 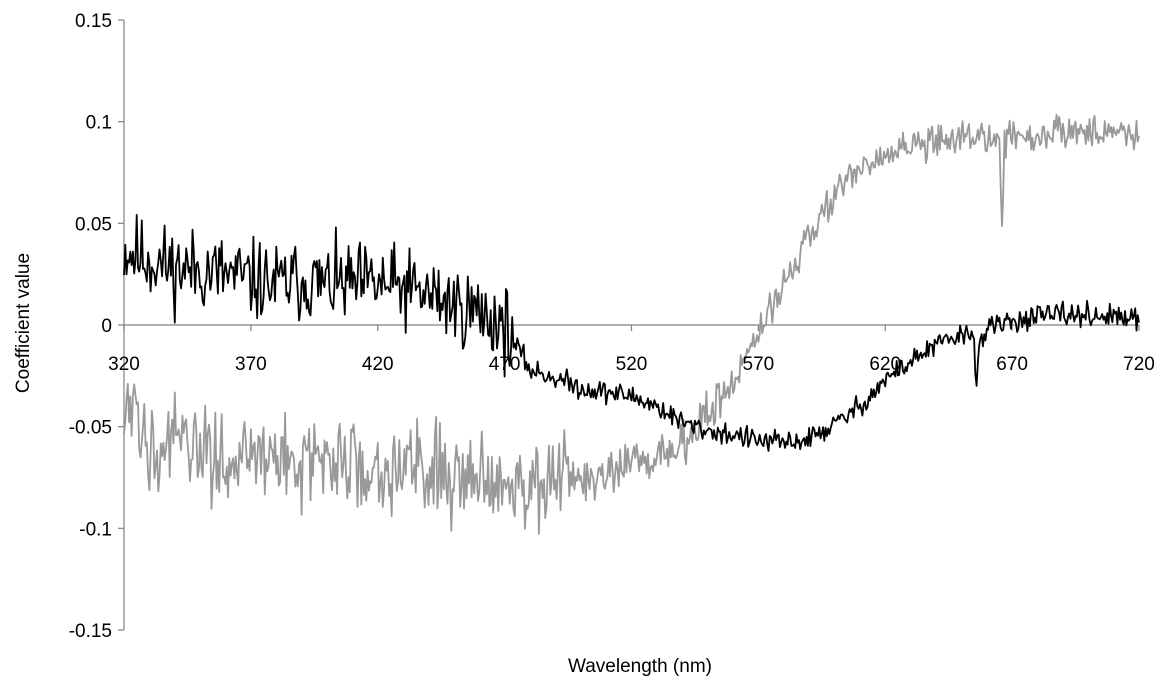 I want to click on y-tick-label: 0, so click(x=106, y=326).